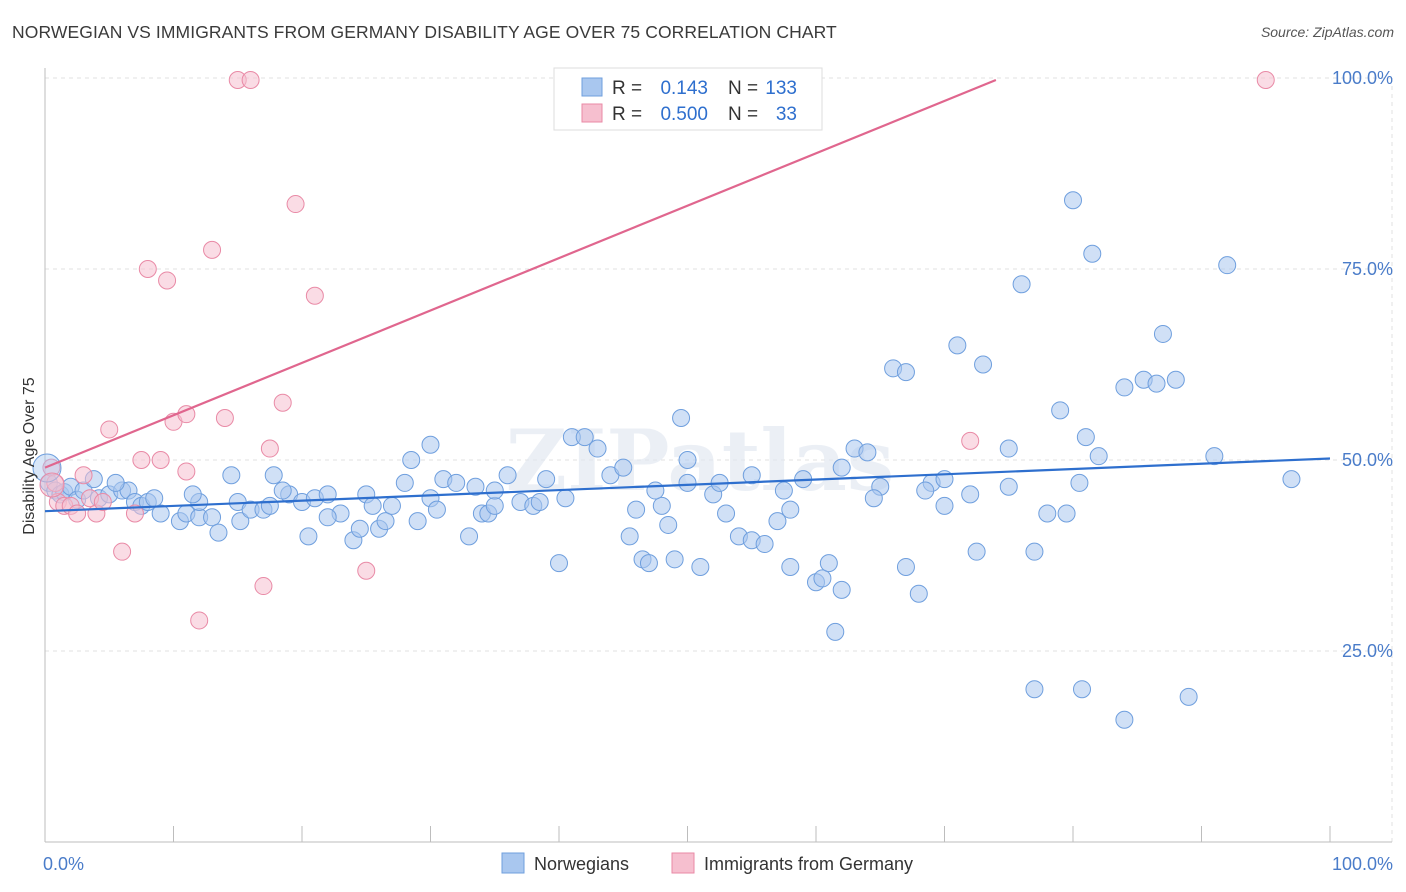 The image size is (1406, 892). Describe the element at coordinates (684, 114) in the screenshot. I see `legend-r-value-2: 0.500` at that location.